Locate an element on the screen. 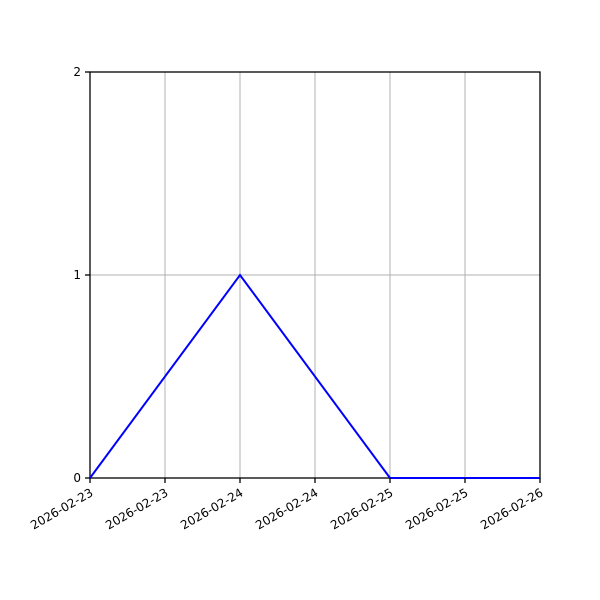  y-tick-label: 0 is located at coordinates (77, 478).